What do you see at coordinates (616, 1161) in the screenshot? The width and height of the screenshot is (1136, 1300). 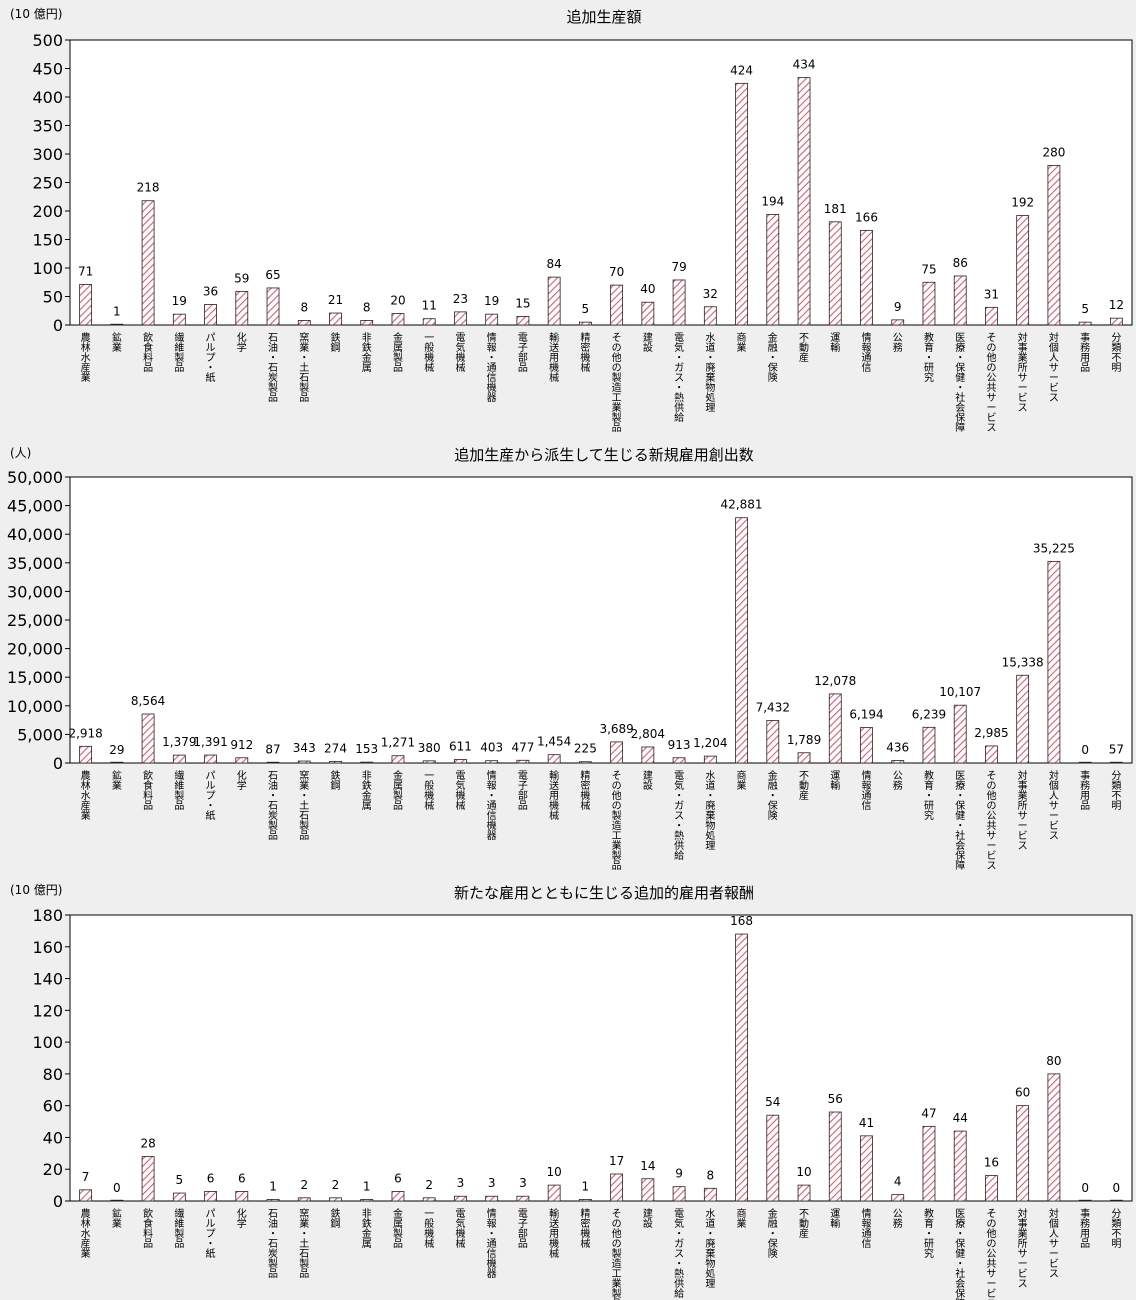 I see `data-label: 17` at bounding box center [616, 1161].